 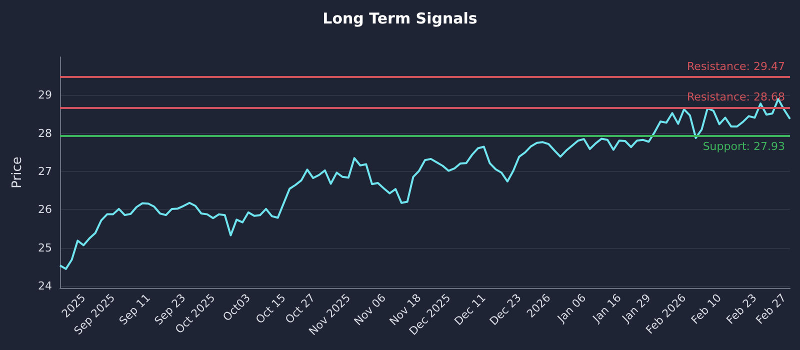 What do you see at coordinates (736, 67) in the screenshot?
I see `ref-line-label: Resistance: 29.47` at bounding box center [736, 67].